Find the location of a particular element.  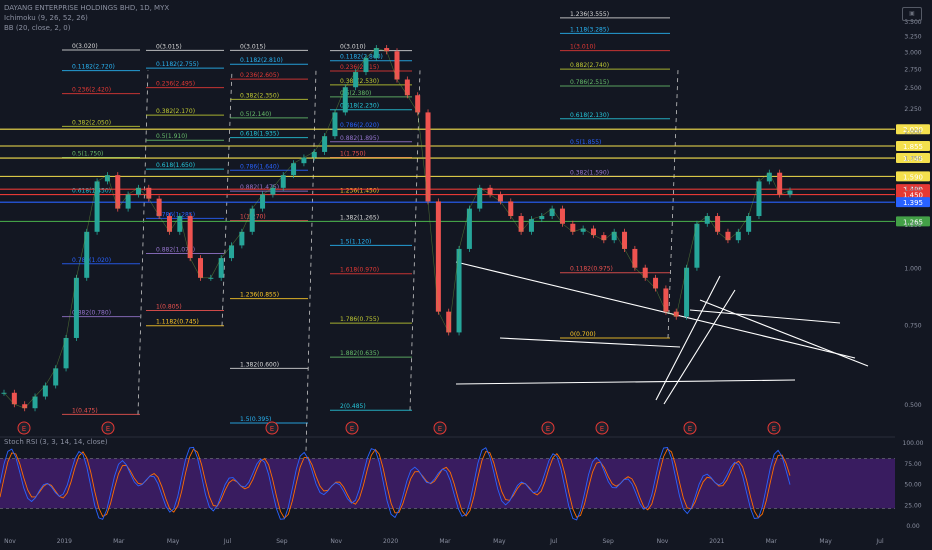

fib-level-label: 0.5(1.910) is located at coordinates (171, 136).